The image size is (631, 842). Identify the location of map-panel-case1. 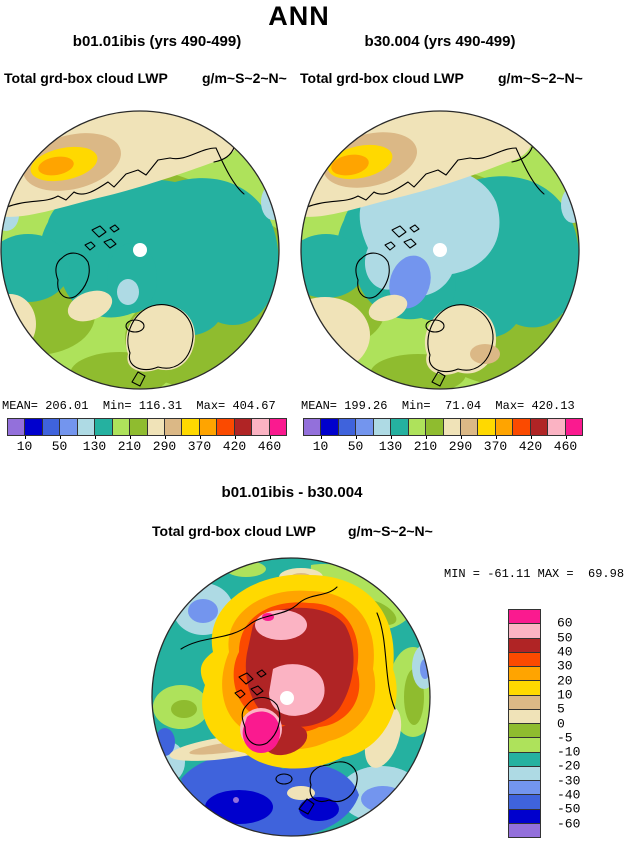
(140, 250).